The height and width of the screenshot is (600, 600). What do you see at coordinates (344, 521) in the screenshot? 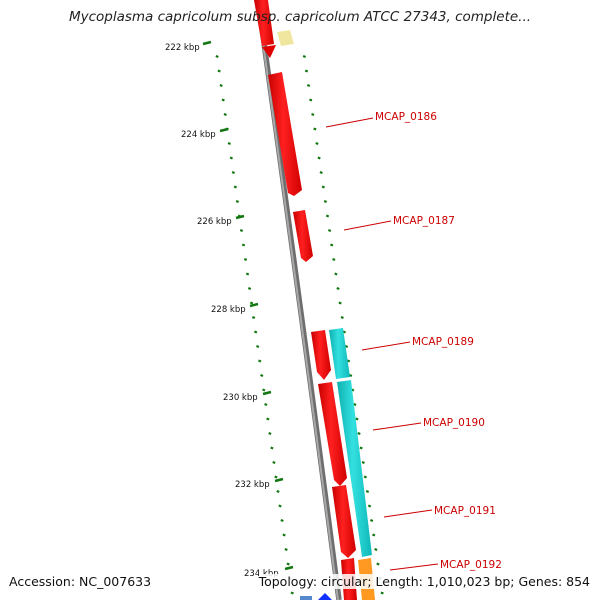
I see `gene-feature-mcap-0191-red` at bounding box center [344, 521].